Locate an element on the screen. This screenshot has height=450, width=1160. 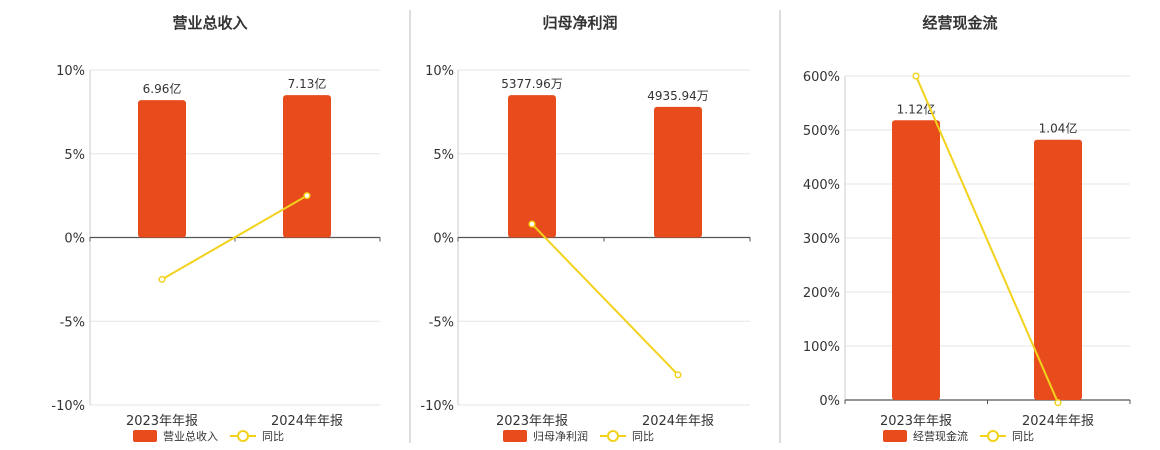
legend-label: 营业总收入 is located at coordinates (190, 436).